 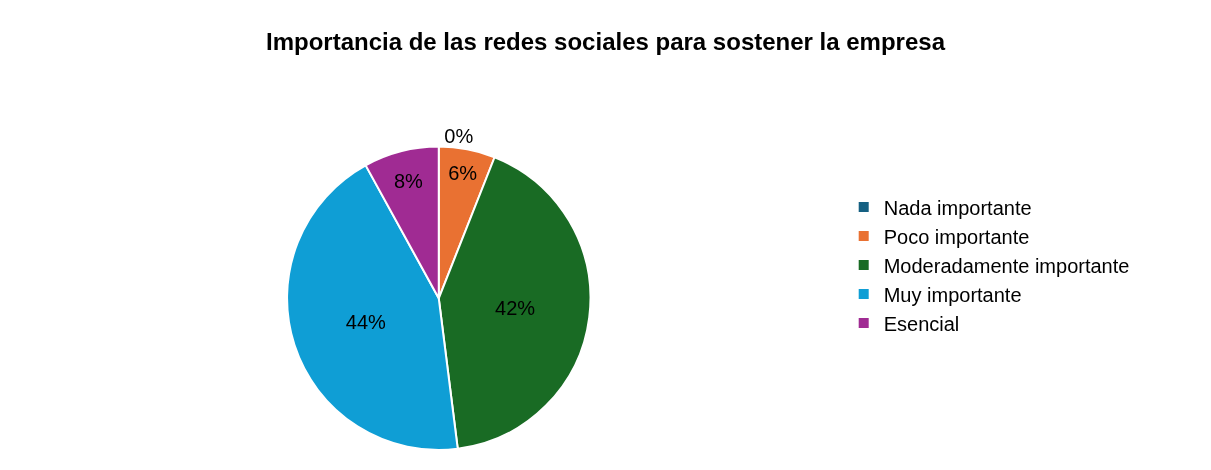 What do you see at coordinates (463, 172) in the screenshot?
I see `data-label: 6%` at bounding box center [463, 172].